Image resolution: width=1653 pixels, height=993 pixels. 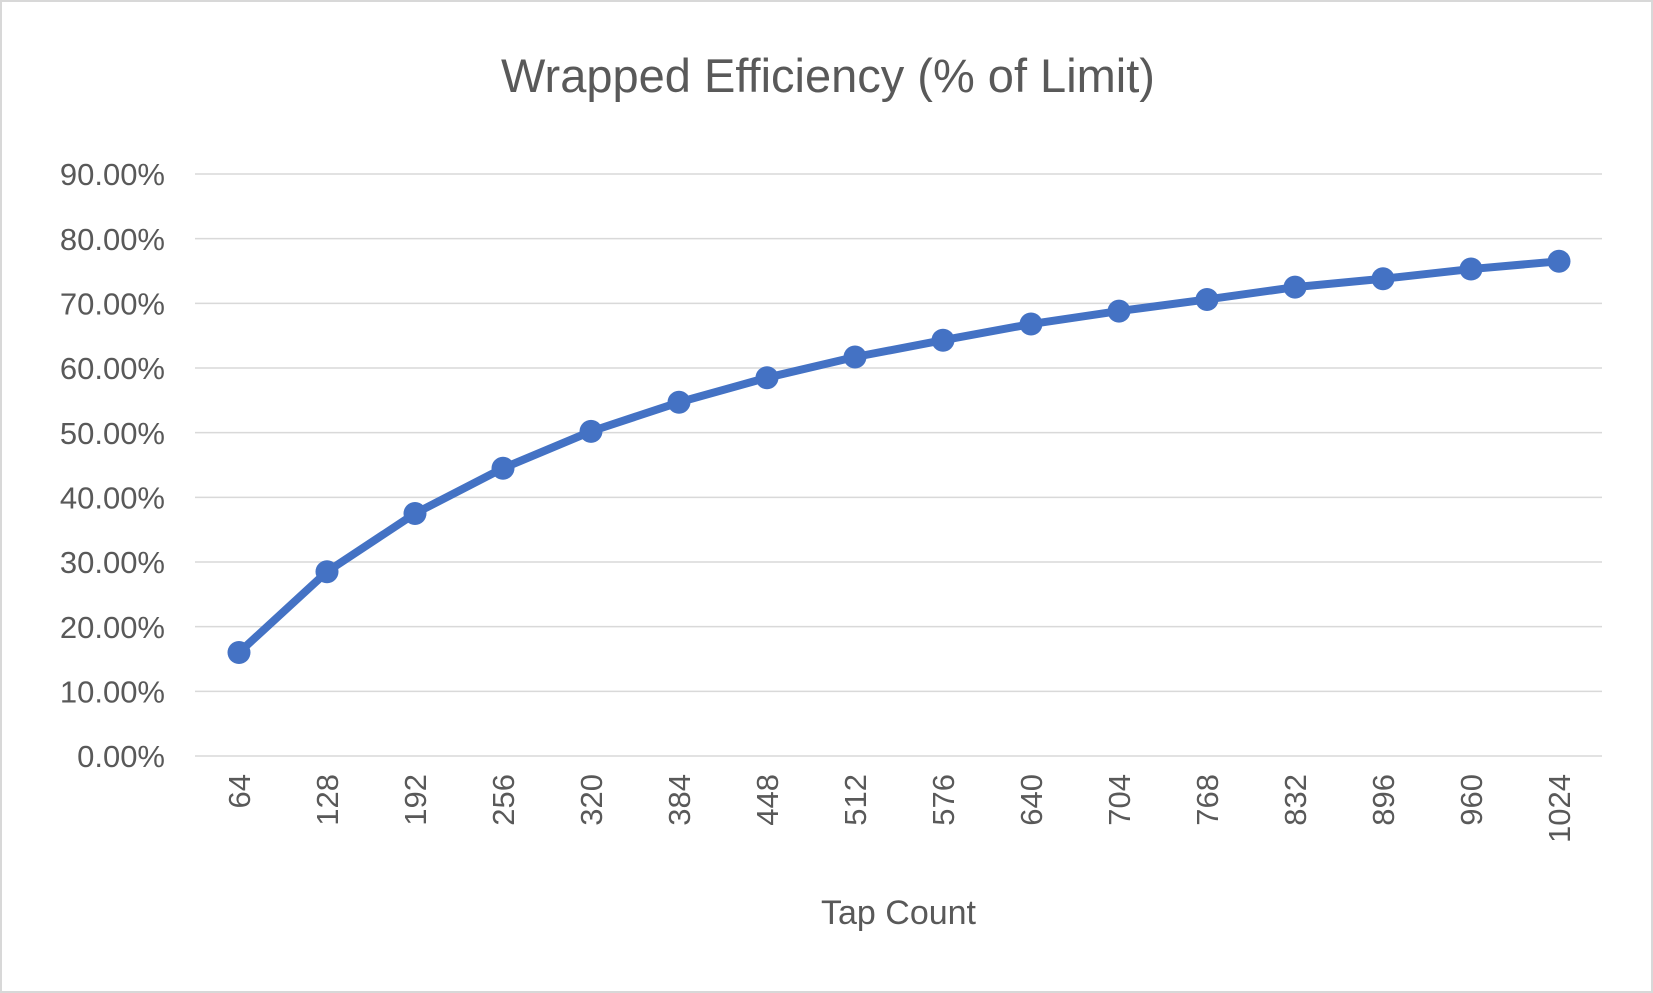 I want to click on x-axis-tick-label: 320, so click(x=591, y=800).